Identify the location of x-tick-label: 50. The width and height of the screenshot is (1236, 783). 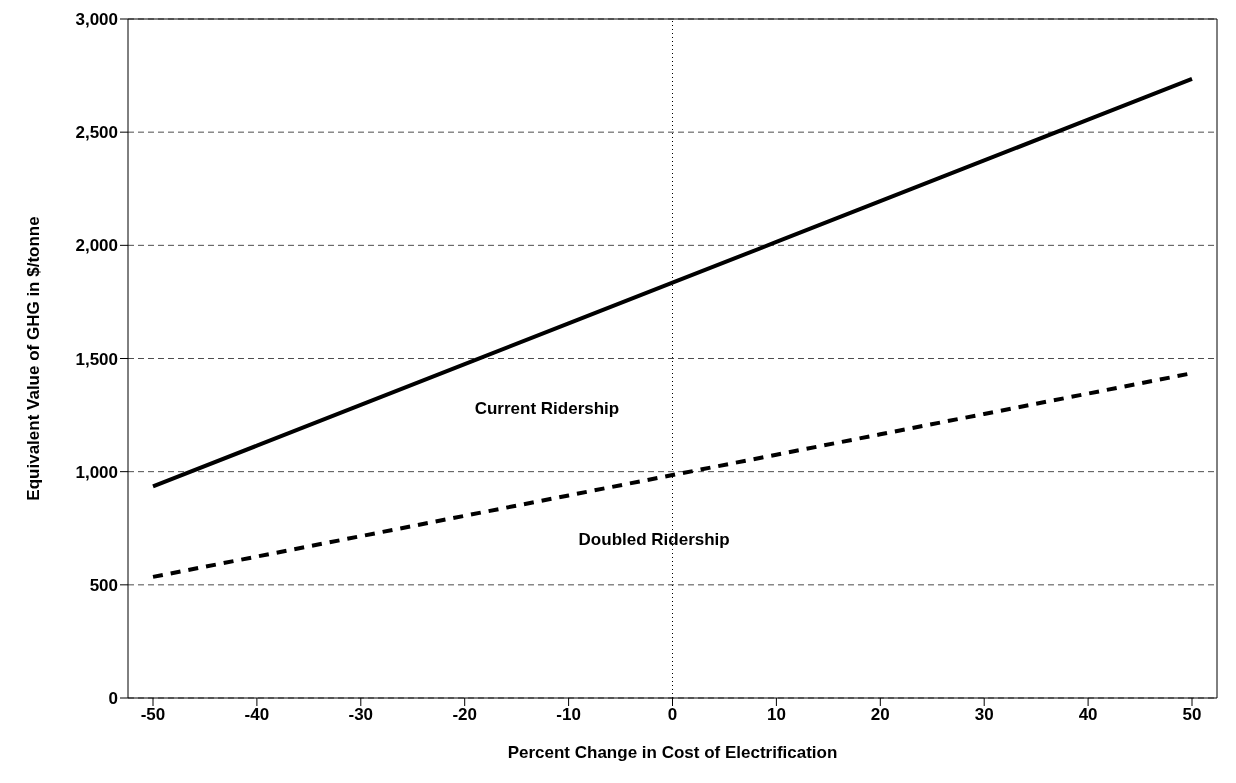
(1192, 715).